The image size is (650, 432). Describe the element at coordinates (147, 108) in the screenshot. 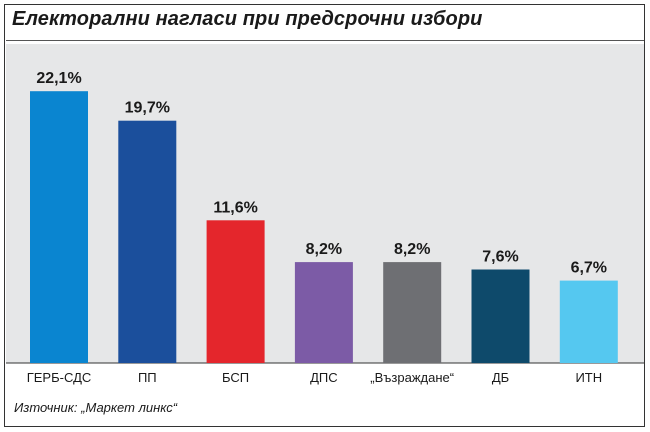

I see `data-label-1: 19,7%` at that location.